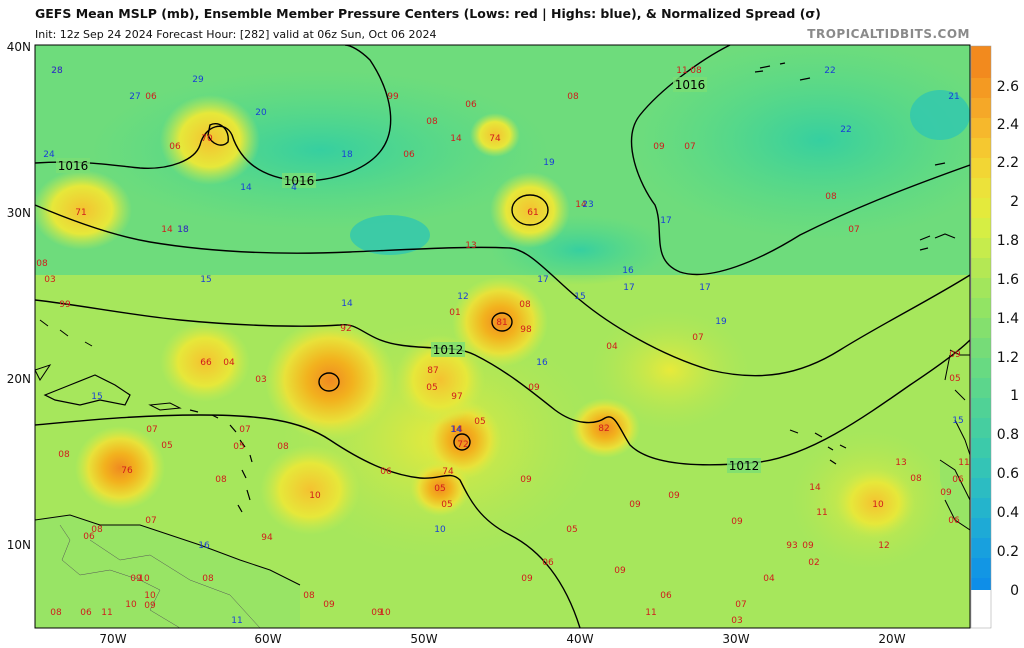  What do you see at coordinates (994, 337) in the screenshot?
I see `colorbar: 2.6 2.4 2.2 2 1.8 1.6 1.4 1.2 1 0.8 0.6 0.4 0.2 0` at bounding box center [994, 337].